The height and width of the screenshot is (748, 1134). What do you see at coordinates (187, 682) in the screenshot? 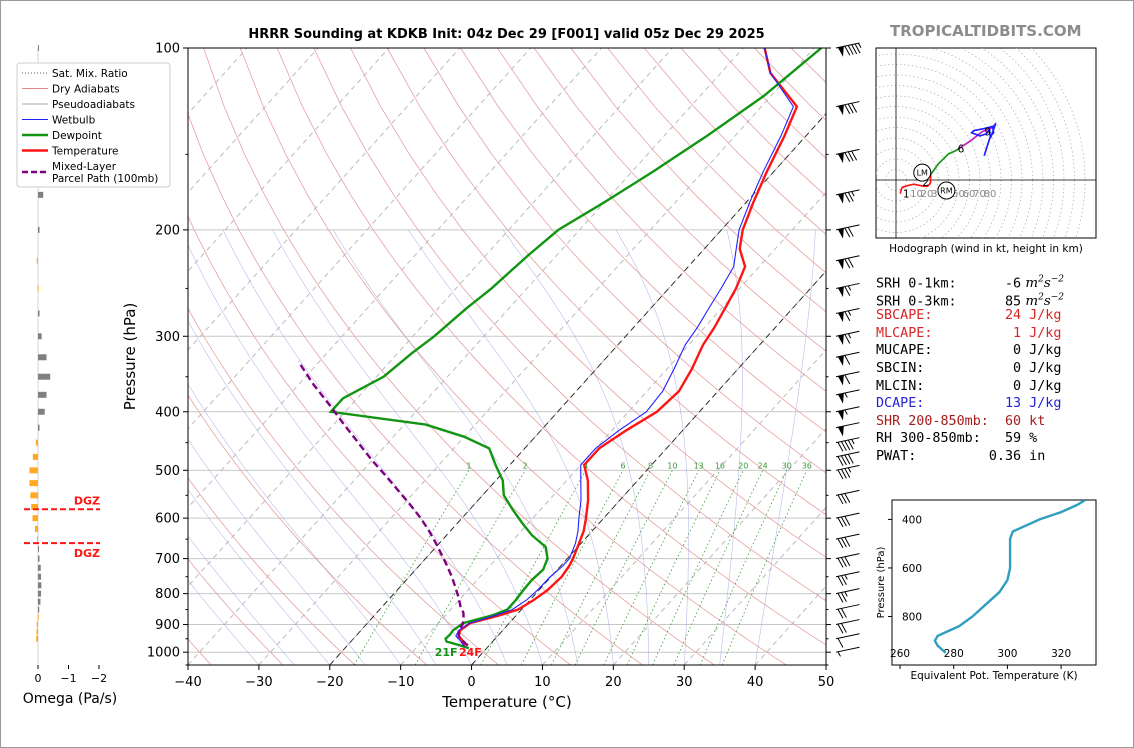
I see `x-tick-label: −40` at bounding box center [187, 682].